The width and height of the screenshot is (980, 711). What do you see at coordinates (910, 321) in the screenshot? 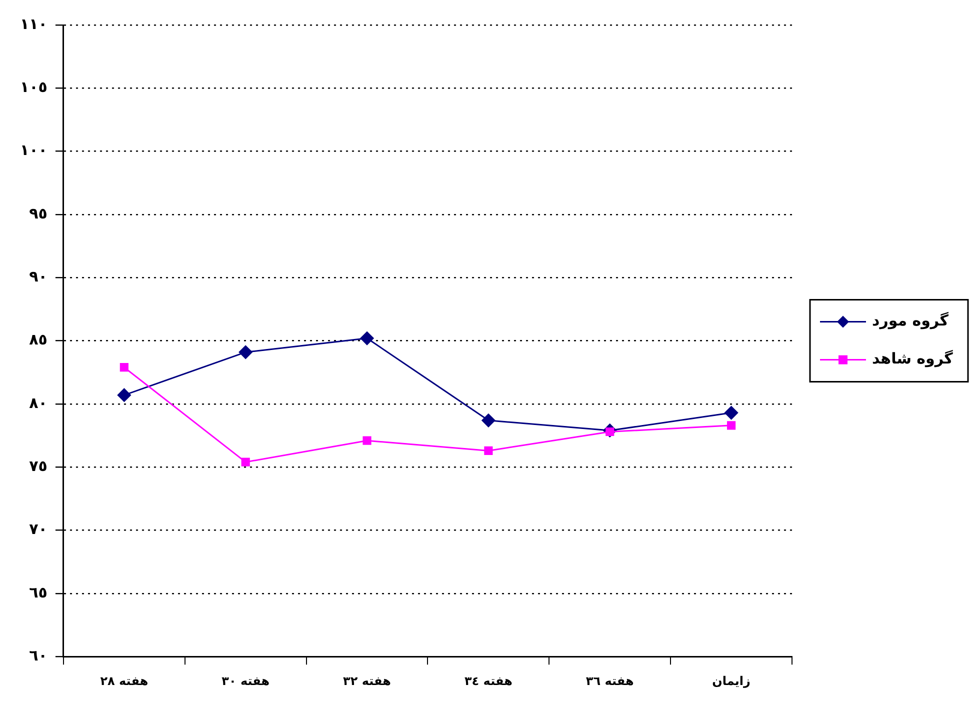
I see `legend-label: گروه مورد` at bounding box center [910, 321].